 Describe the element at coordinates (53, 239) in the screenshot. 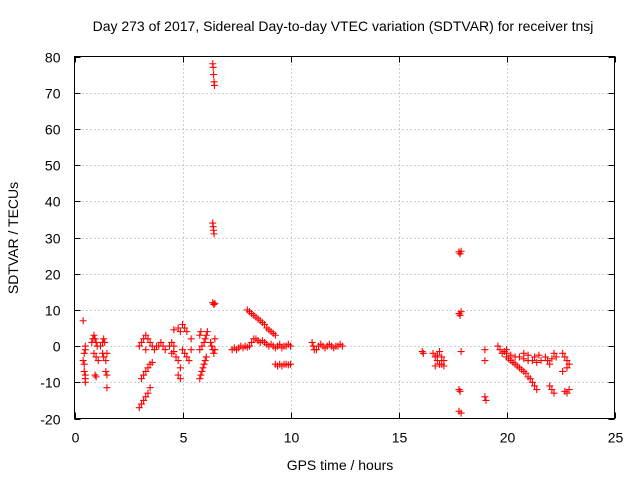

I see `y-tick-label: 30` at that location.